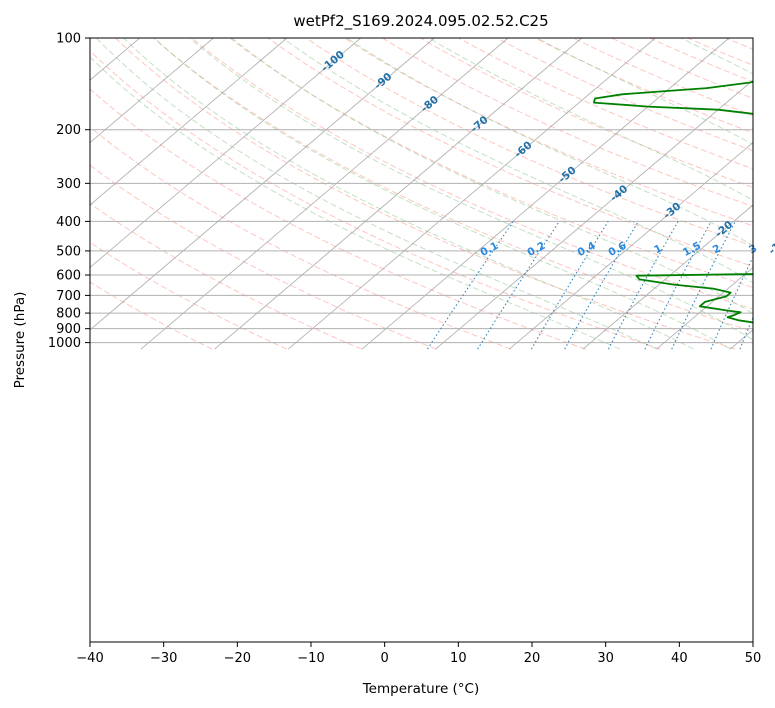 Image resolution: width=775 pixels, height=708 pixels. I want to click on x-tick-label: −40, so click(89, 658).